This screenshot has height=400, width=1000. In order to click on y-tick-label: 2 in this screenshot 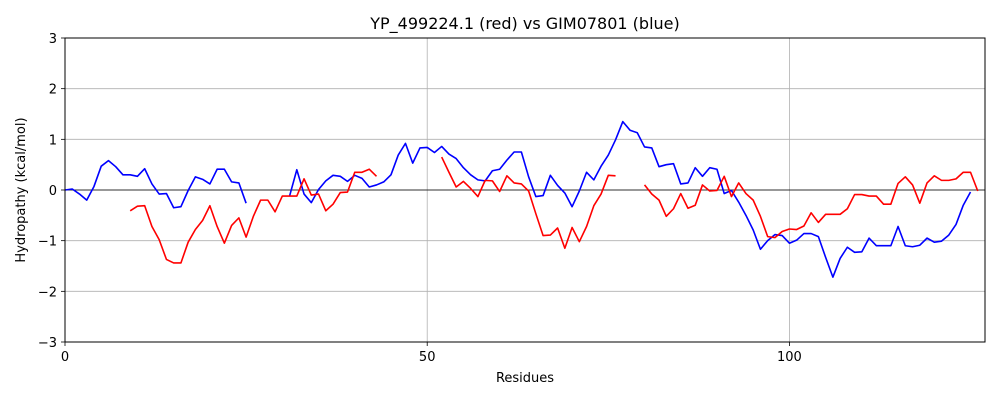, I will do `click(53, 90)`.